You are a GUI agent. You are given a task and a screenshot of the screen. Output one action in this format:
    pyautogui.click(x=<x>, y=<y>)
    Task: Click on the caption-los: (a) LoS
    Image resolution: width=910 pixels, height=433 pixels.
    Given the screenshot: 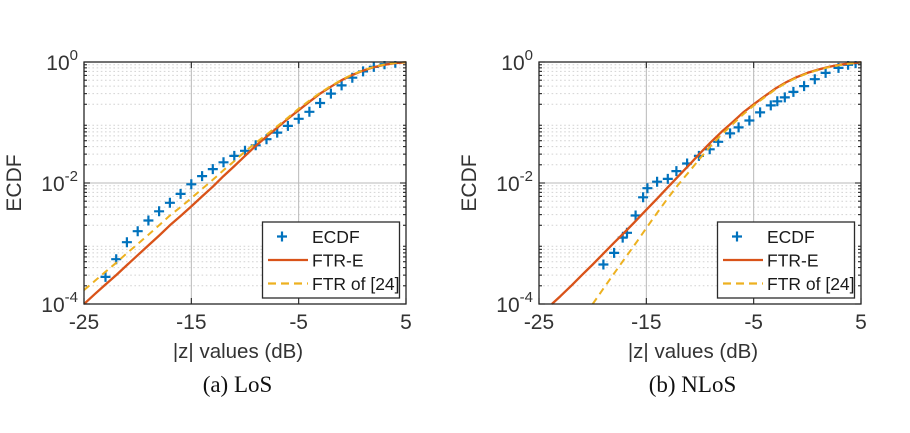 What is the action you would take?
    pyautogui.click(x=237, y=384)
    